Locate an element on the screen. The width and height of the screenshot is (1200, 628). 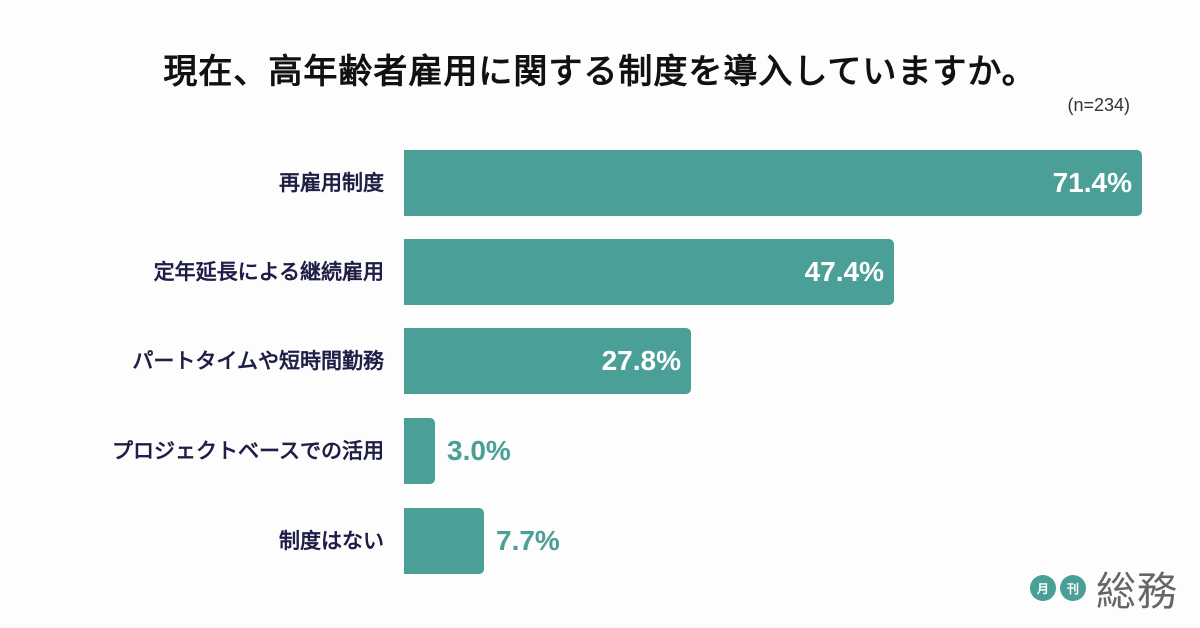
sample-size: (n=234) is located at coordinates (1098, 105).